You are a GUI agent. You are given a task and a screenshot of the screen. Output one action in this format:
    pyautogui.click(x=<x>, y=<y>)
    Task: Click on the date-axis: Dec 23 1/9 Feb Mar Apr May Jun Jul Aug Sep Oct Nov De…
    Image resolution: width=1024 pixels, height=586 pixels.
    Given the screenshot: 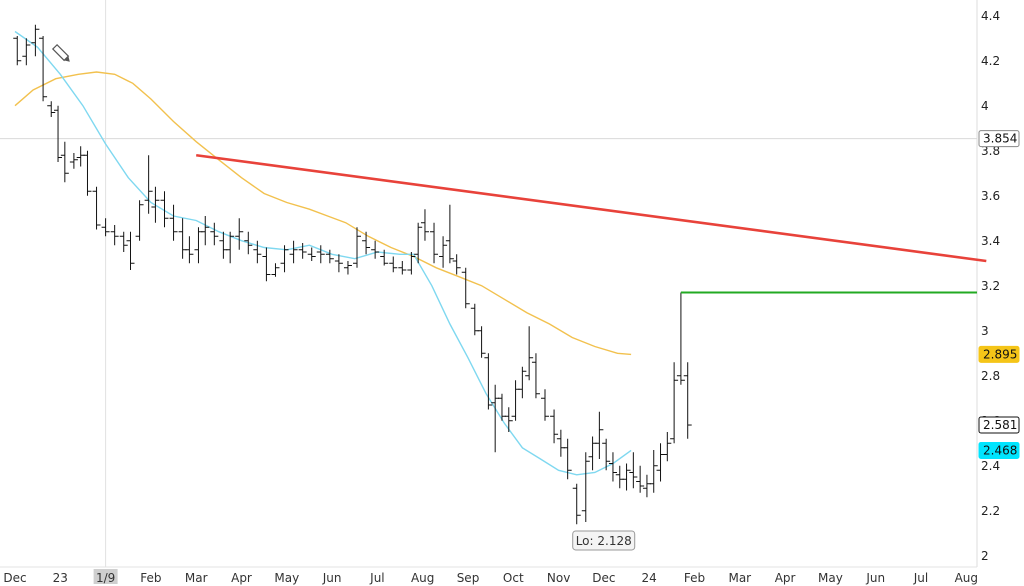 What is the action you would take?
    pyautogui.click(x=490, y=577)
    